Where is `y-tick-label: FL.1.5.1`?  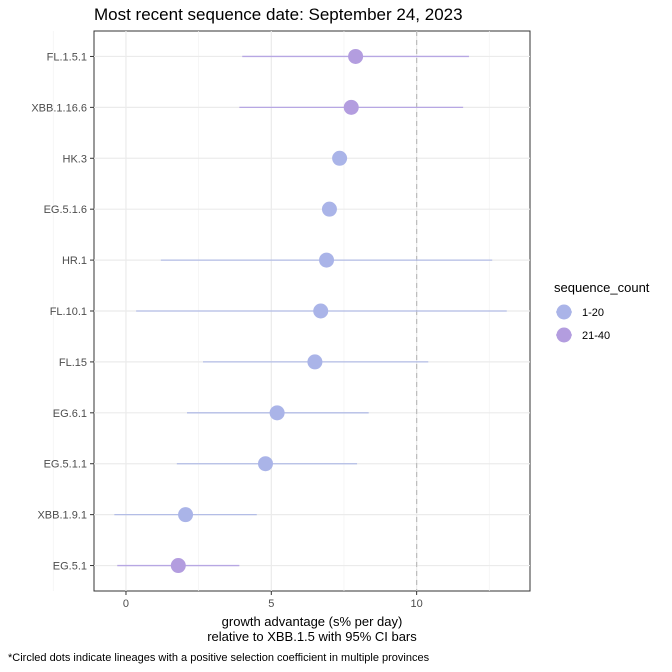
y-tick-label: FL.1.5.1 is located at coordinates (67, 57).